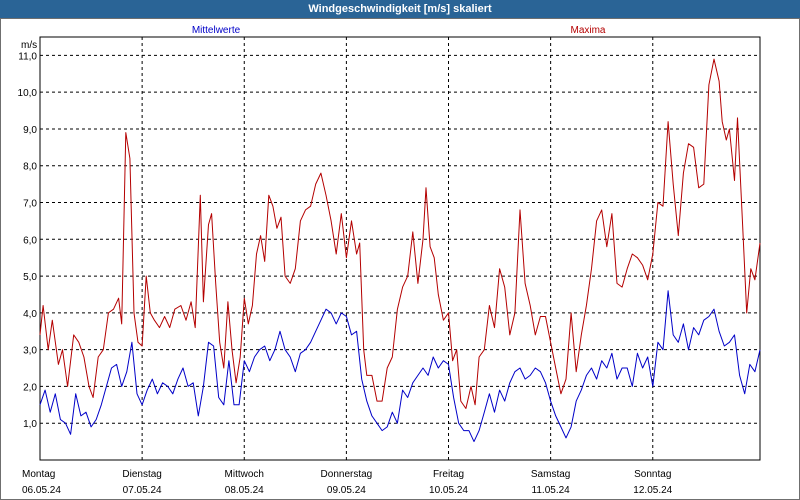 The image size is (800, 500). Describe the element at coordinates (27, 56) in the screenshot. I see `y-tick-label: 11,0` at that location.